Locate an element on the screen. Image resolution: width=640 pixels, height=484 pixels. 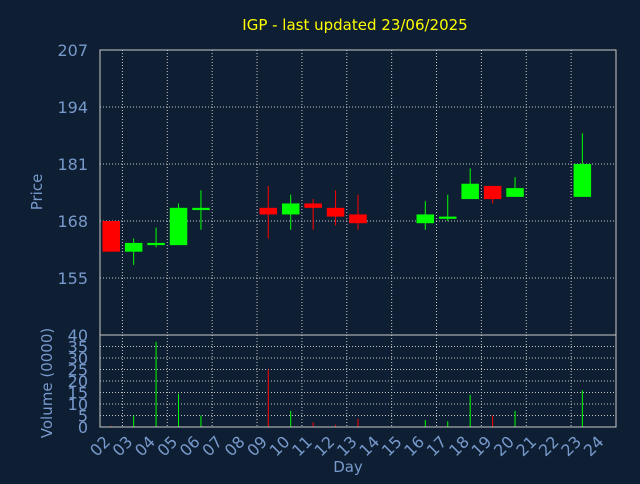
price-tick-labels: 155 168 181 194 207 is located at coordinates (72, 164).